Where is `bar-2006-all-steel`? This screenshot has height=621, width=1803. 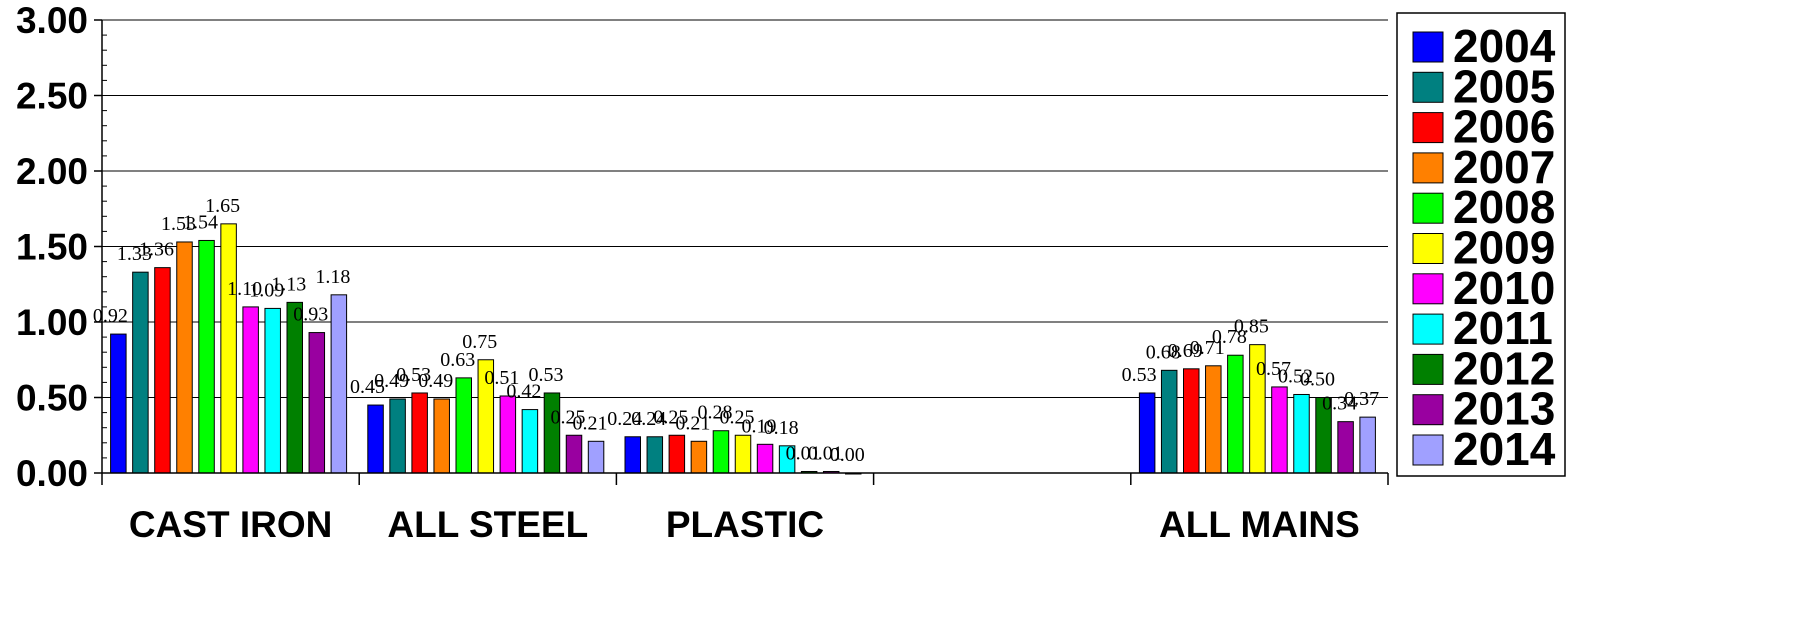
bar-2006-all-steel is located at coordinates (419, 433).